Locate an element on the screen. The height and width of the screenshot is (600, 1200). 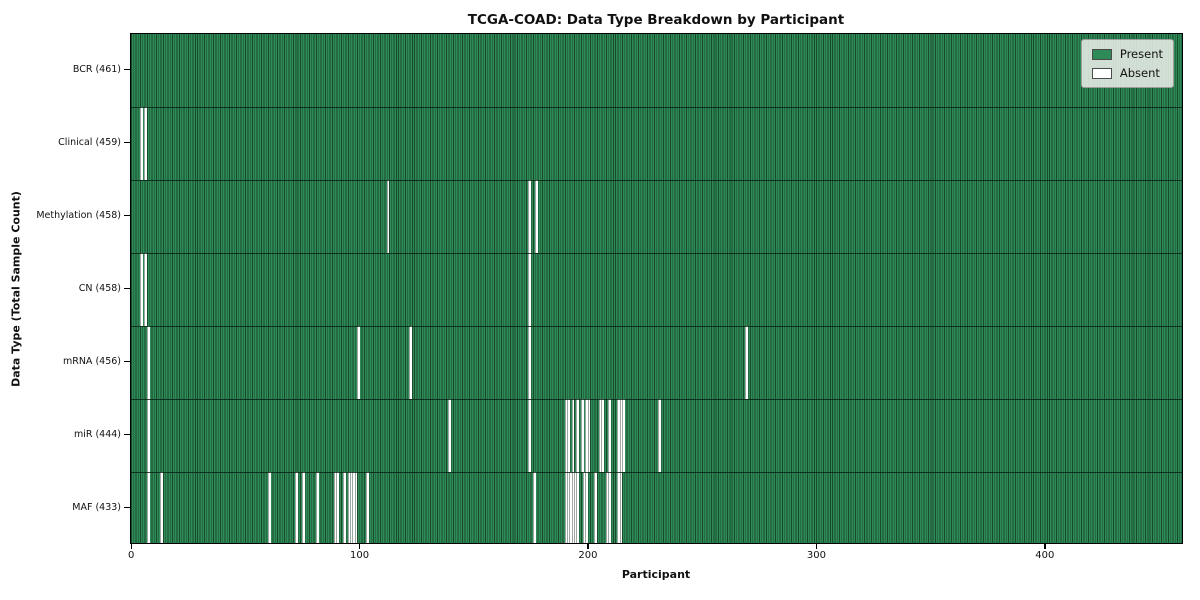
legend-item-present: Present is located at coordinates (1127, 54).